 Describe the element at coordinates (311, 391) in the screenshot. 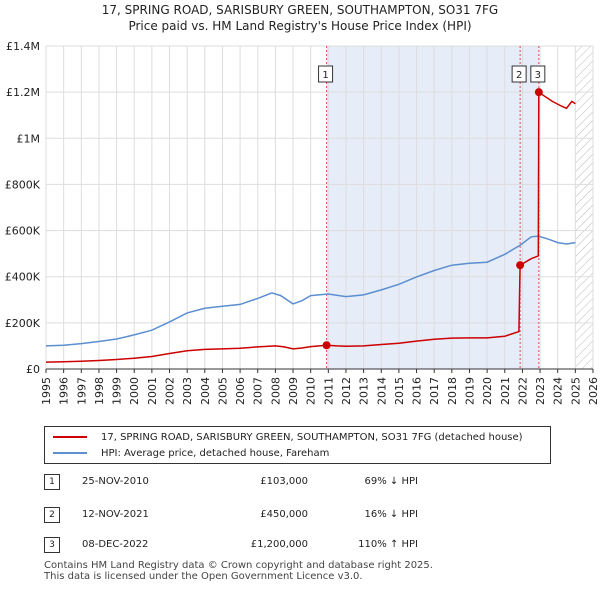

I see `x-tick-label: 2010` at that location.